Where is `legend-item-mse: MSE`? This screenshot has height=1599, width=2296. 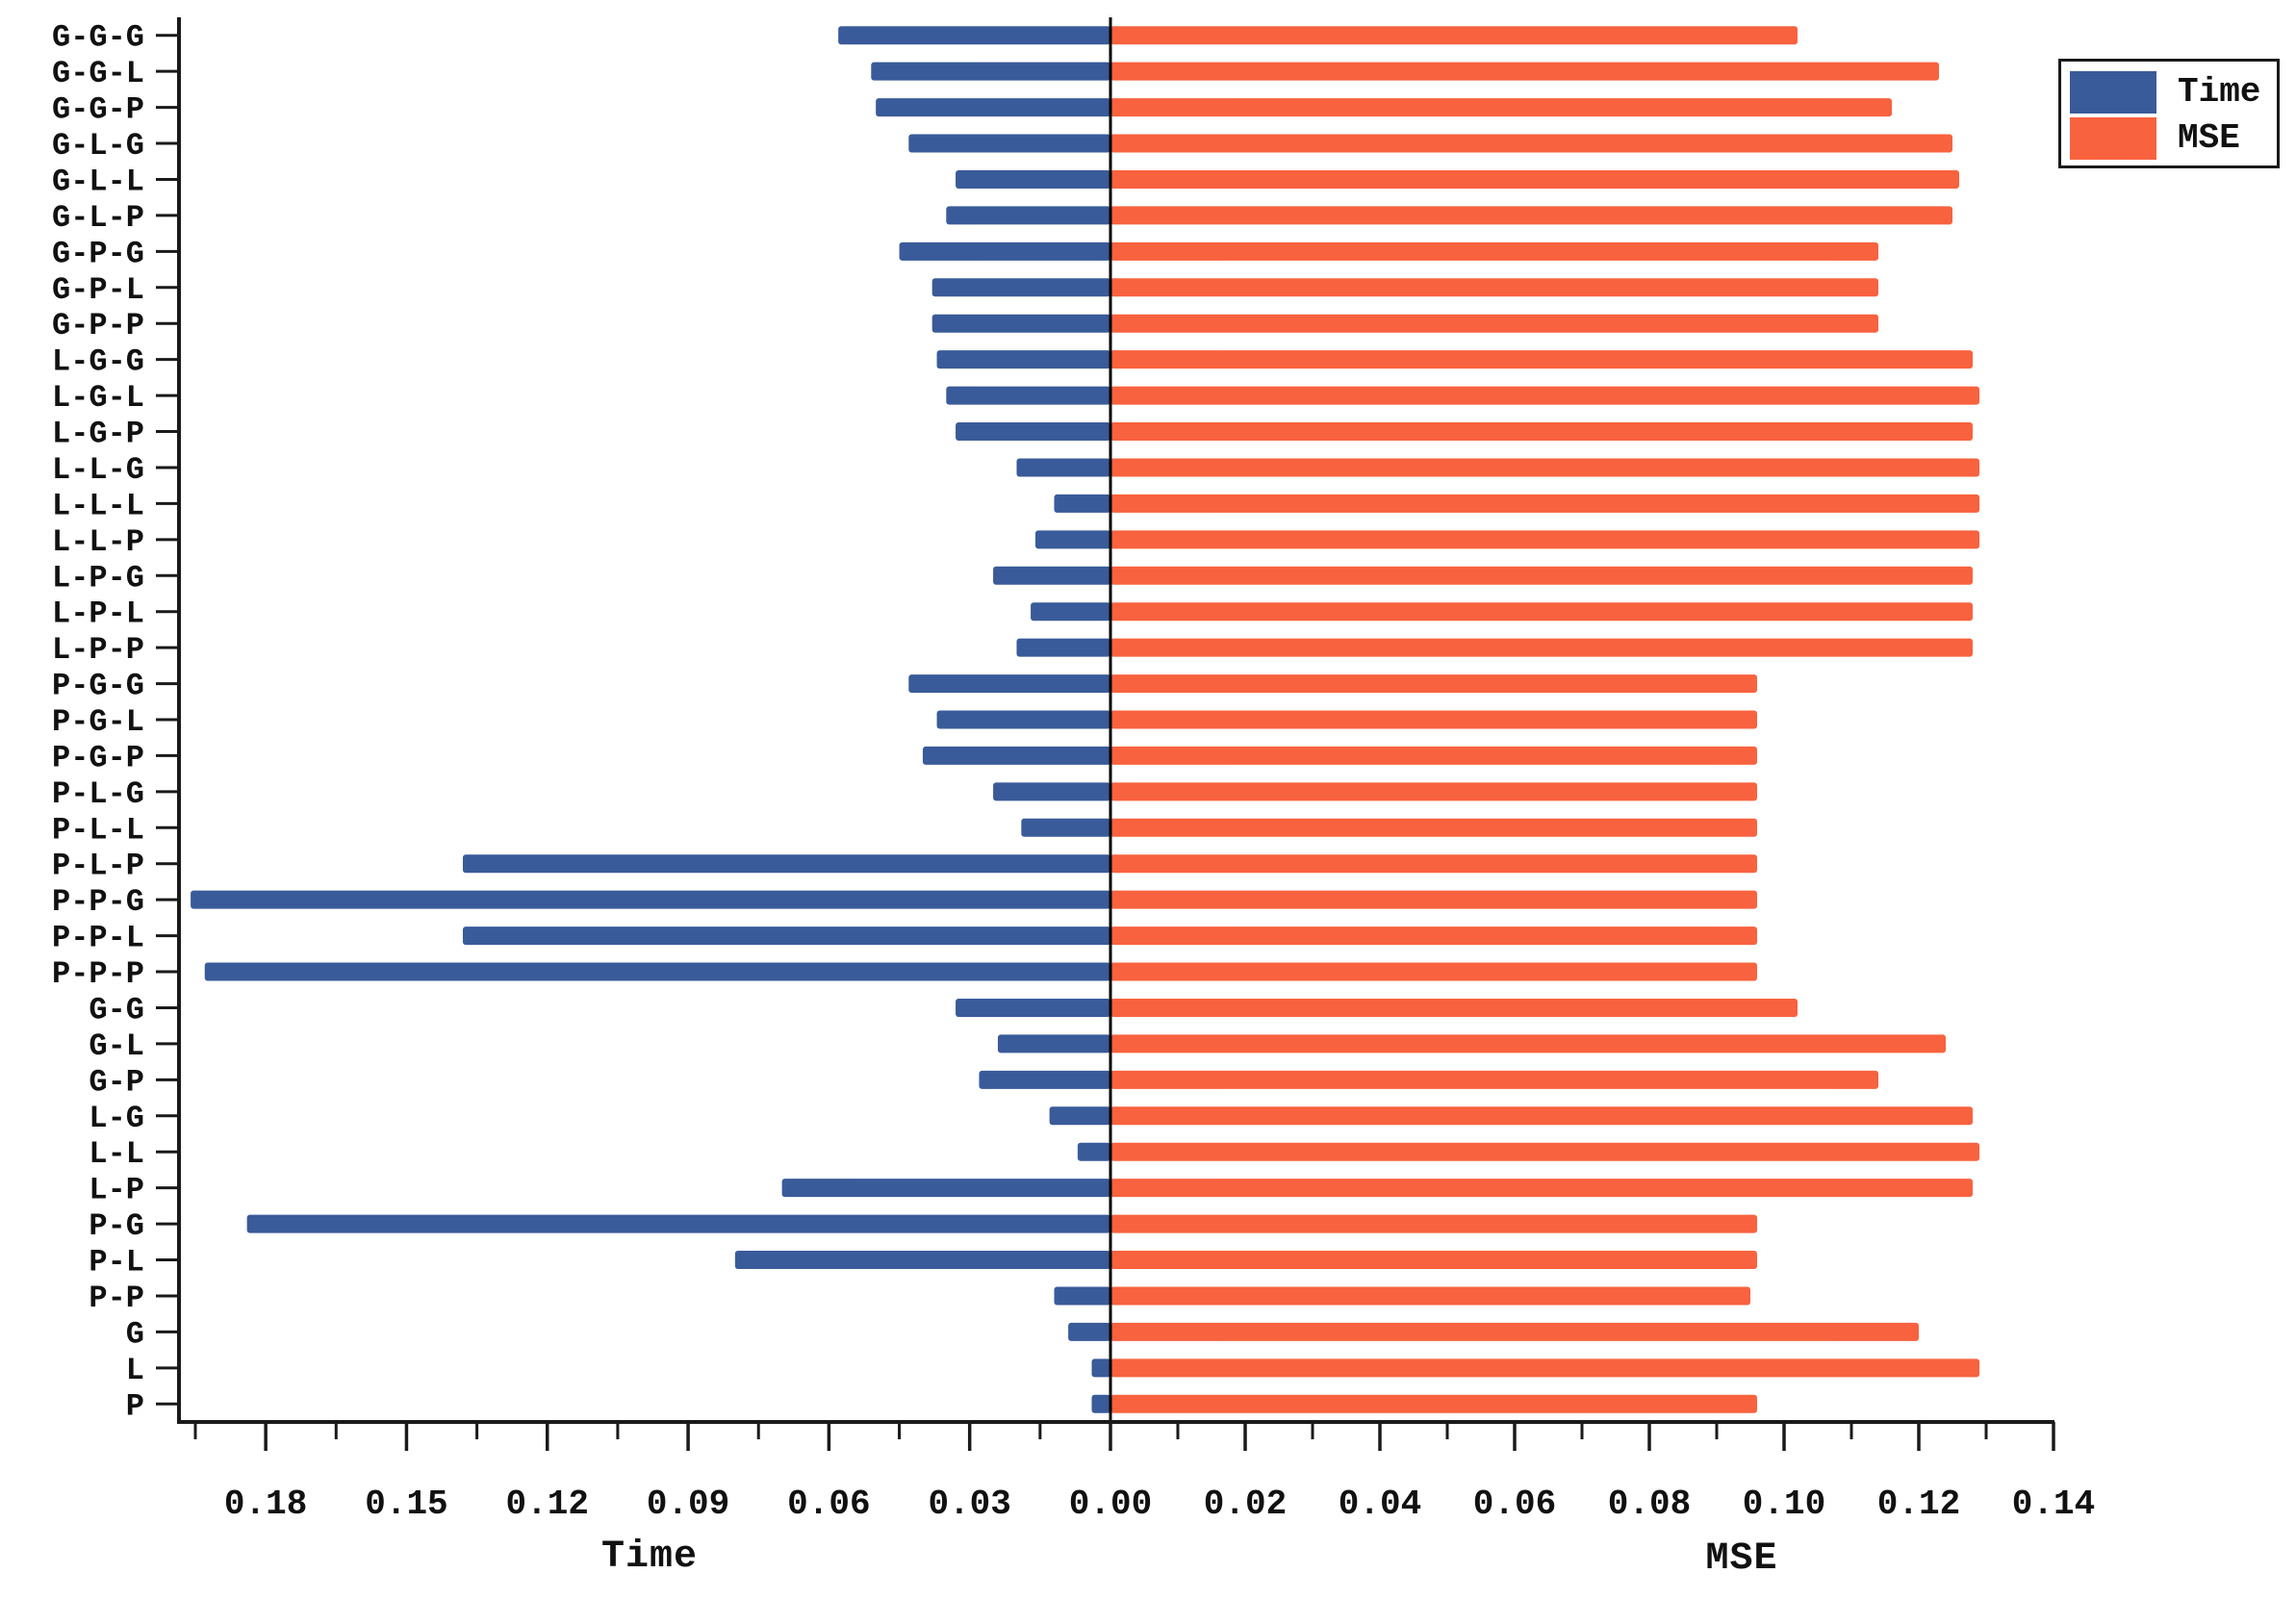 legend-item-mse: MSE is located at coordinates (2155, 138).